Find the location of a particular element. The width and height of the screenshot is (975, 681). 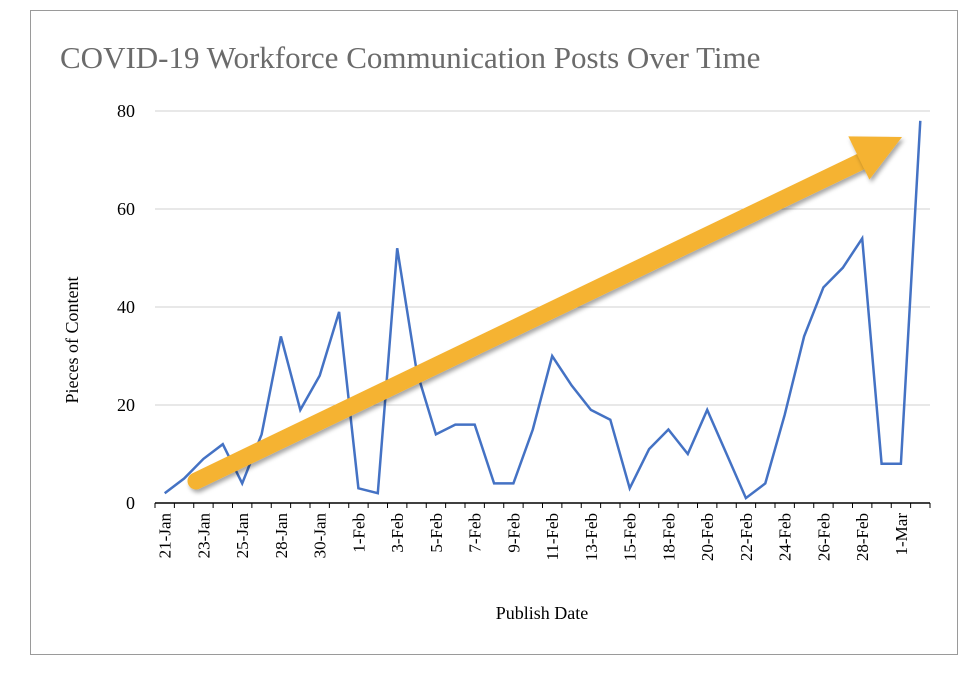

x-tick-label: 20-Feb is located at coordinates (707, 537).